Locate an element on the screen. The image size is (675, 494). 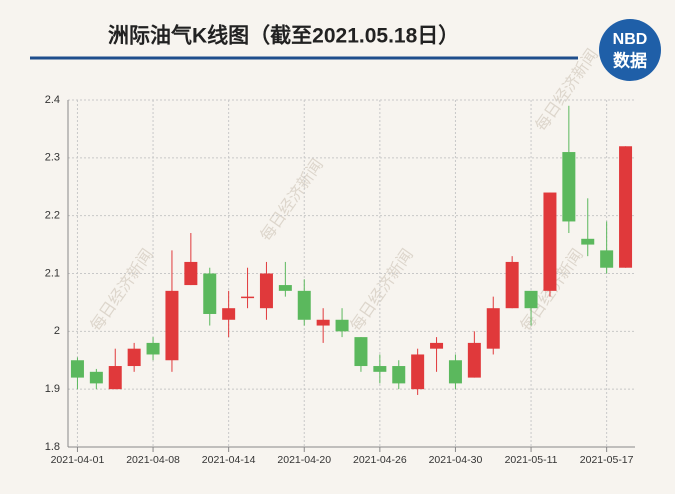
x-tick-label: 2021-05-11 is located at coordinates (531, 460).